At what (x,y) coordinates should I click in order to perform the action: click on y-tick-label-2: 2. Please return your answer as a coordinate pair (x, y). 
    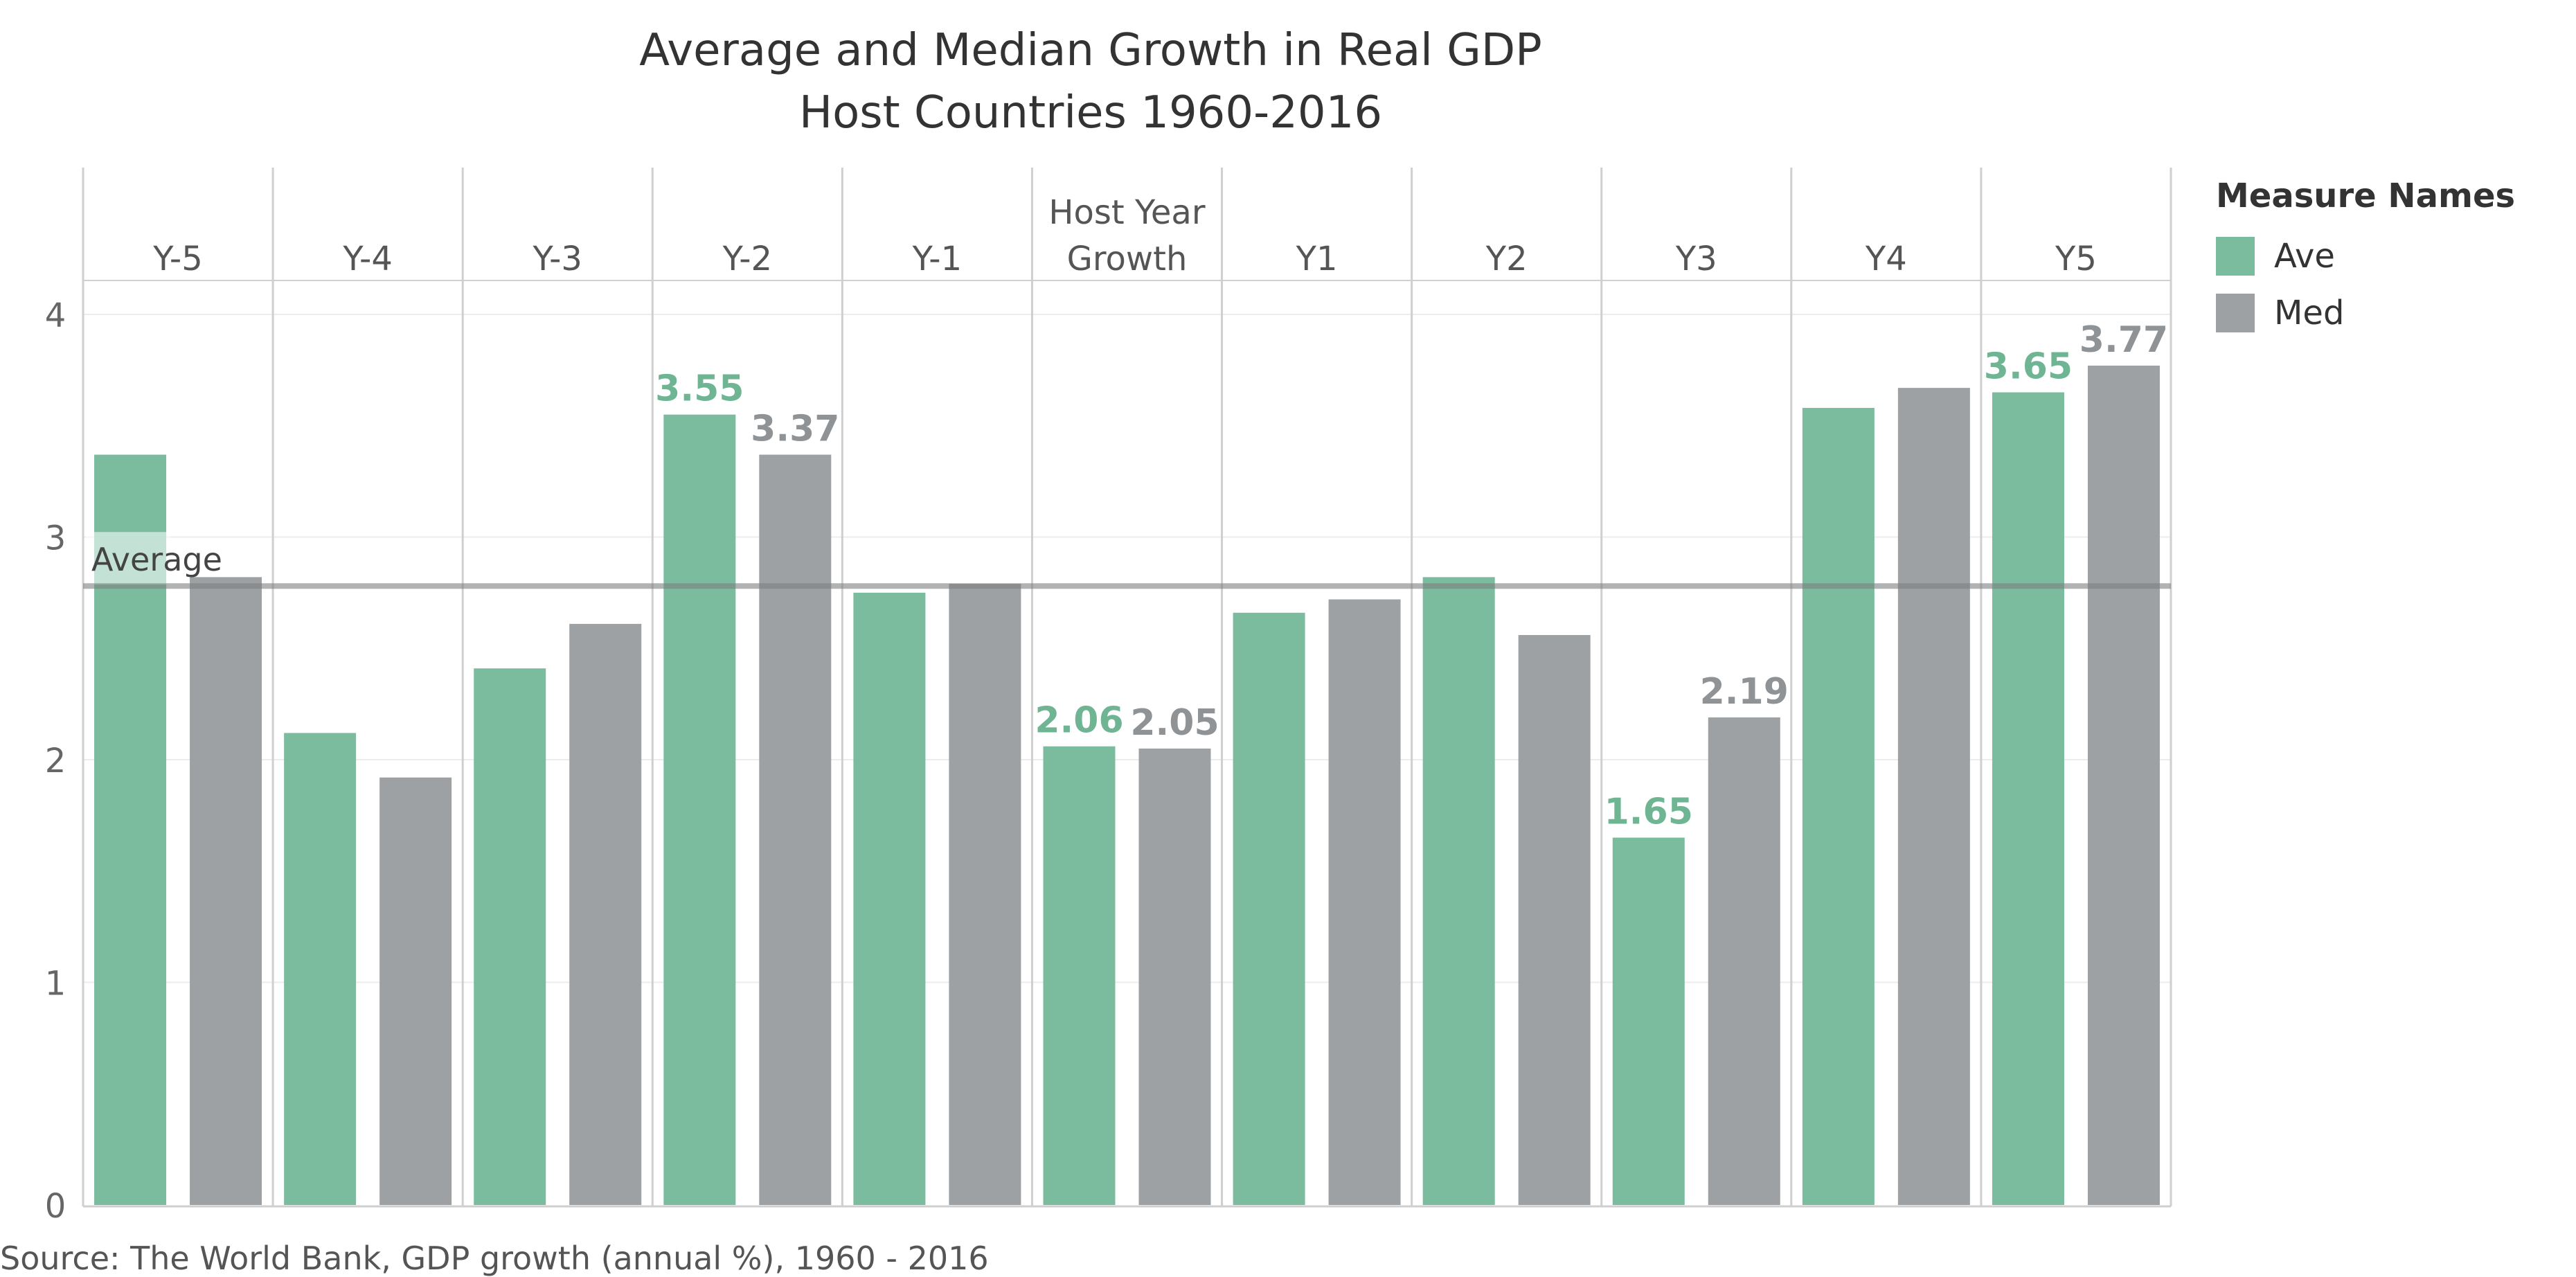
    Looking at the image, I should click on (55, 761).